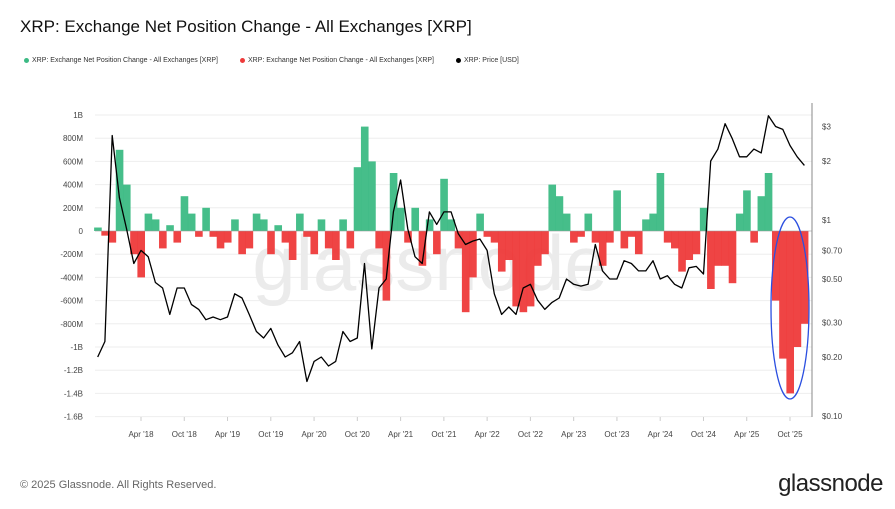 Image resolution: width=895 pixels, height=509 pixels. Describe the element at coordinates (141, 434) in the screenshot. I see `x-tick-label: Apr '18` at that location.